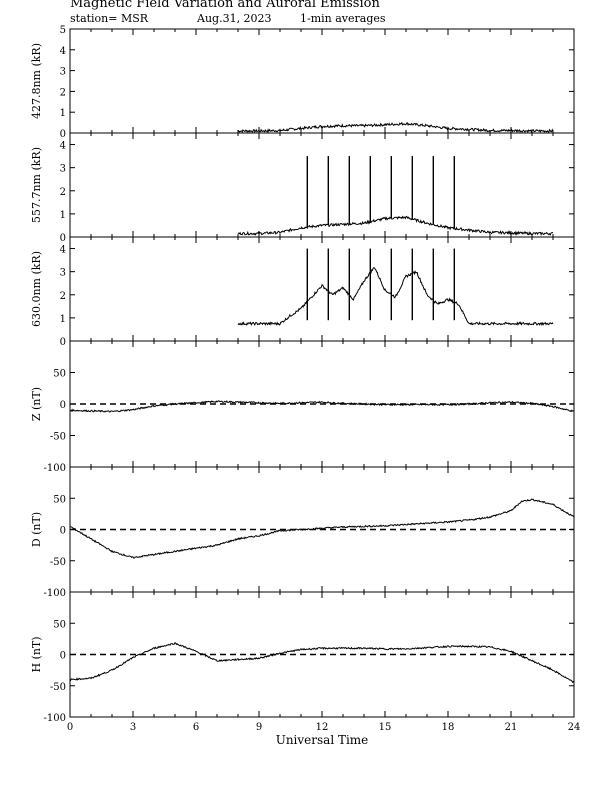 Image resolution: width=612 pixels, height=792 pixels. What do you see at coordinates (322, 740) in the screenshot?
I see `x-axis-label: Universal Time` at bounding box center [322, 740].